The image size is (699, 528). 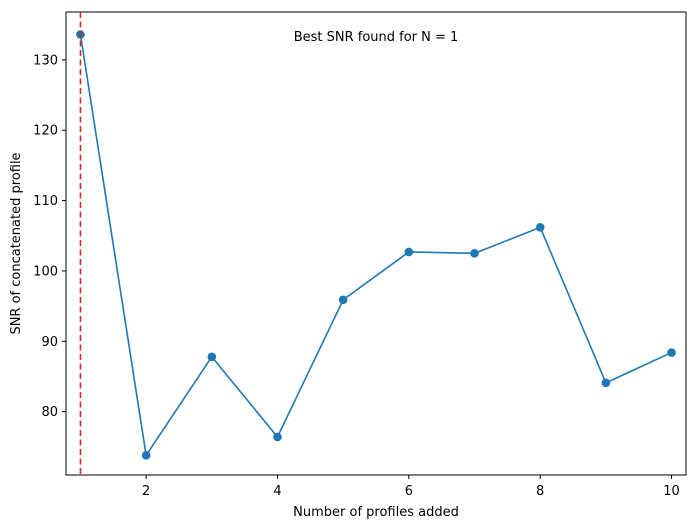 I want to click on y-tick-label: 110, so click(x=45, y=201).